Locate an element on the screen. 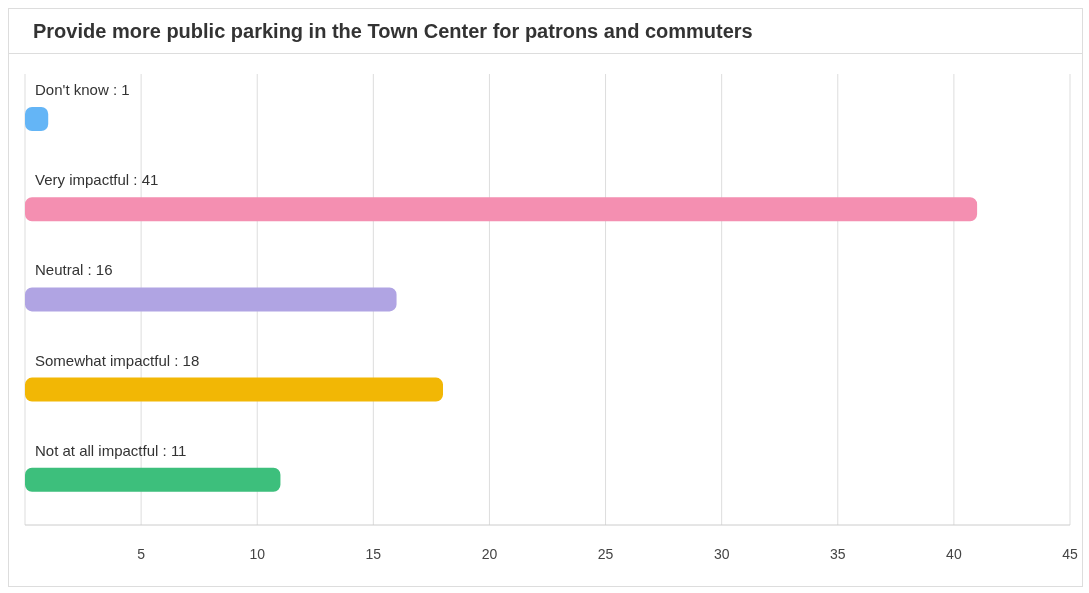 The height and width of the screenshot is (593, 1089). x-tick-label: 5 is located at coordinates (141, 553).